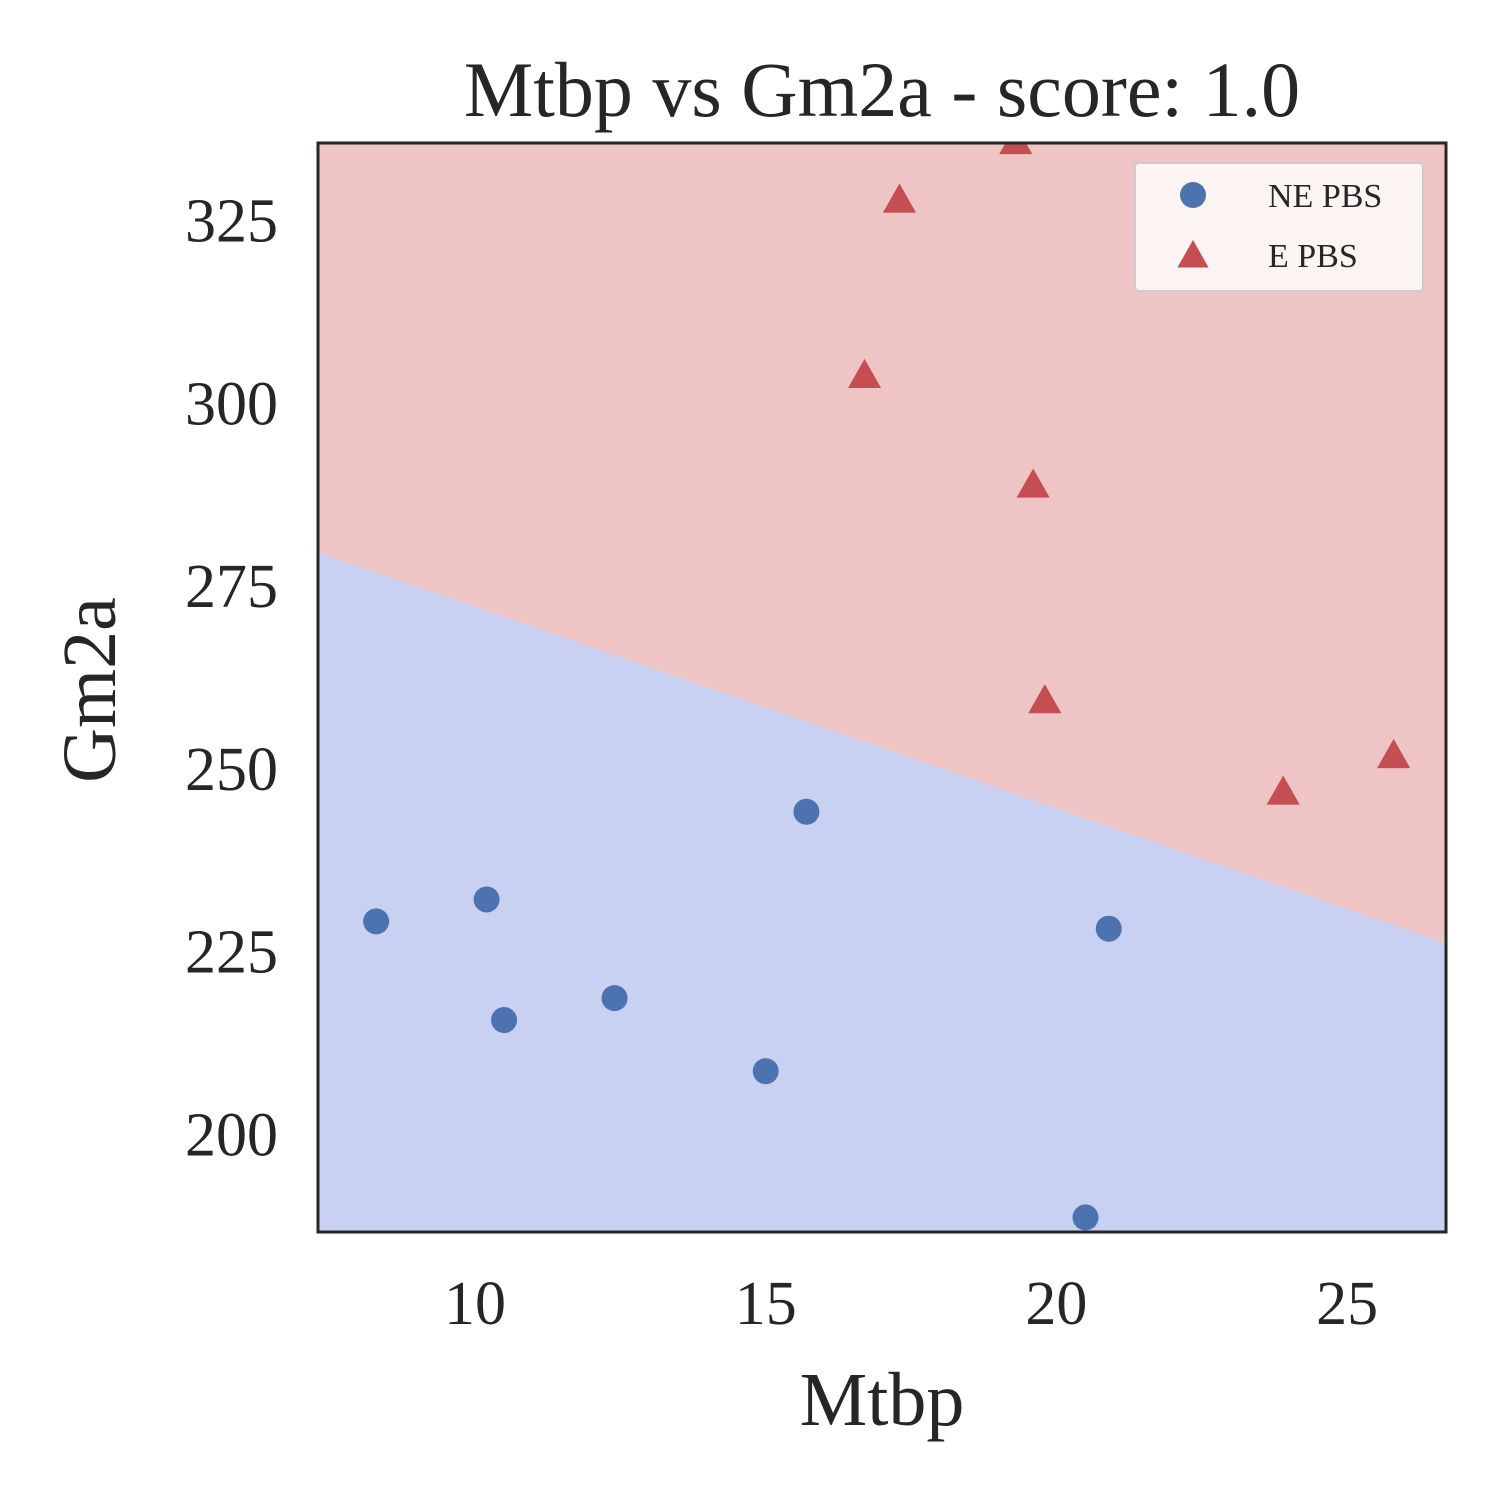 The image size is (1500, 1500). Describe the element at coordinates (231, 587) in the screenshot. I see `y-tick-label: 275` at that location.